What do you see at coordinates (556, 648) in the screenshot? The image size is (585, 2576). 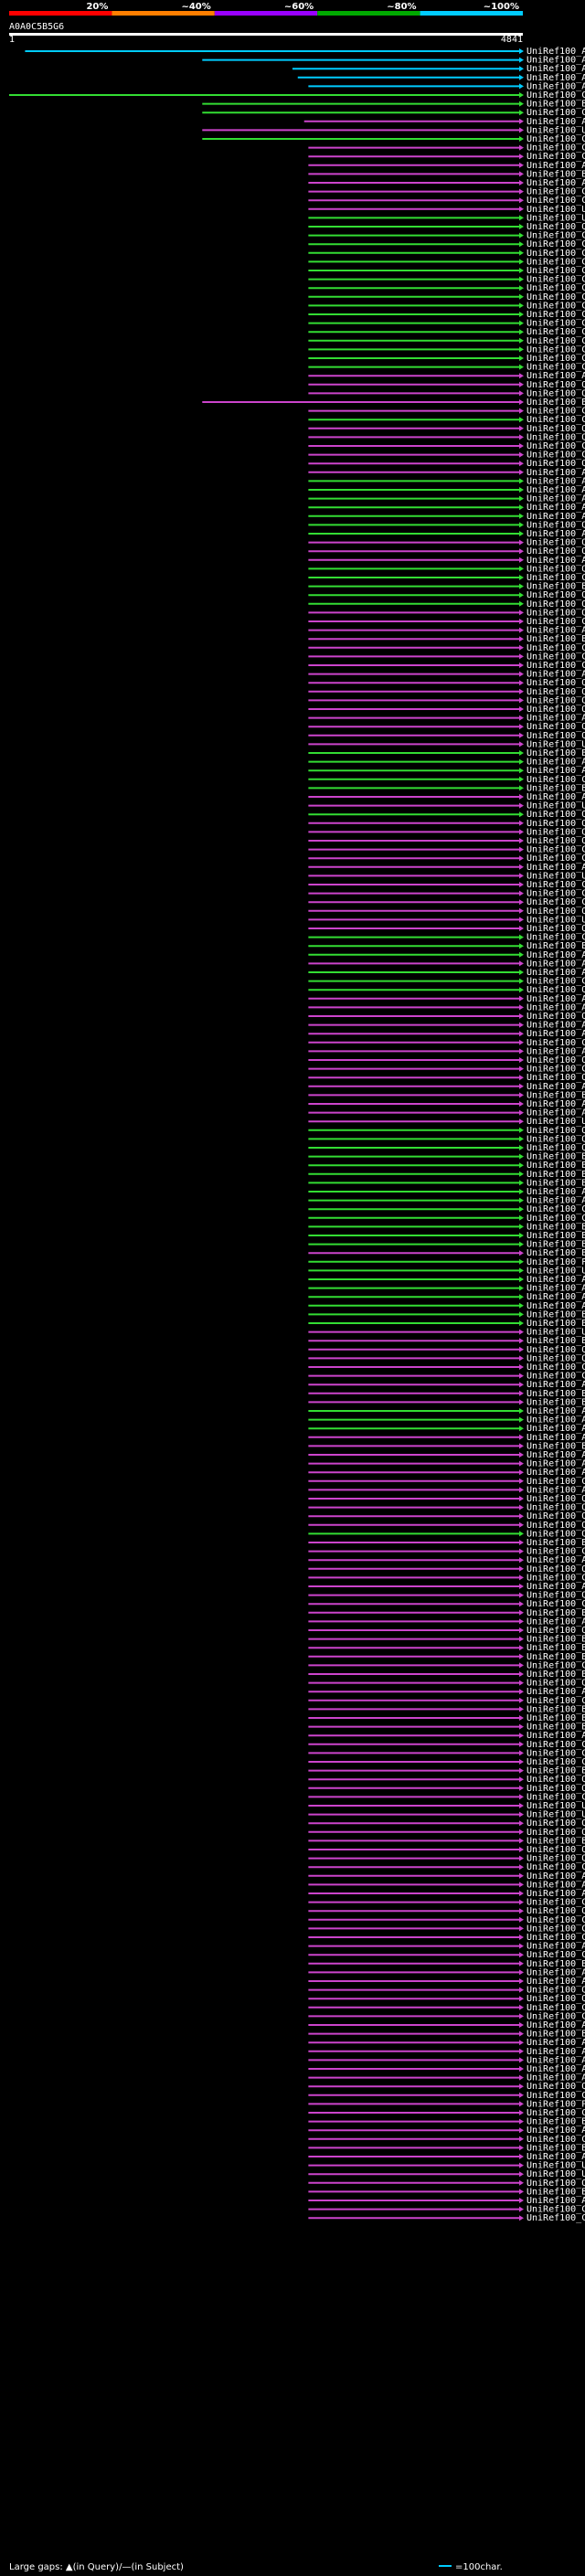 I see `hit-label: UniRef100_C3MLT2` at bounding box center [556, 648].